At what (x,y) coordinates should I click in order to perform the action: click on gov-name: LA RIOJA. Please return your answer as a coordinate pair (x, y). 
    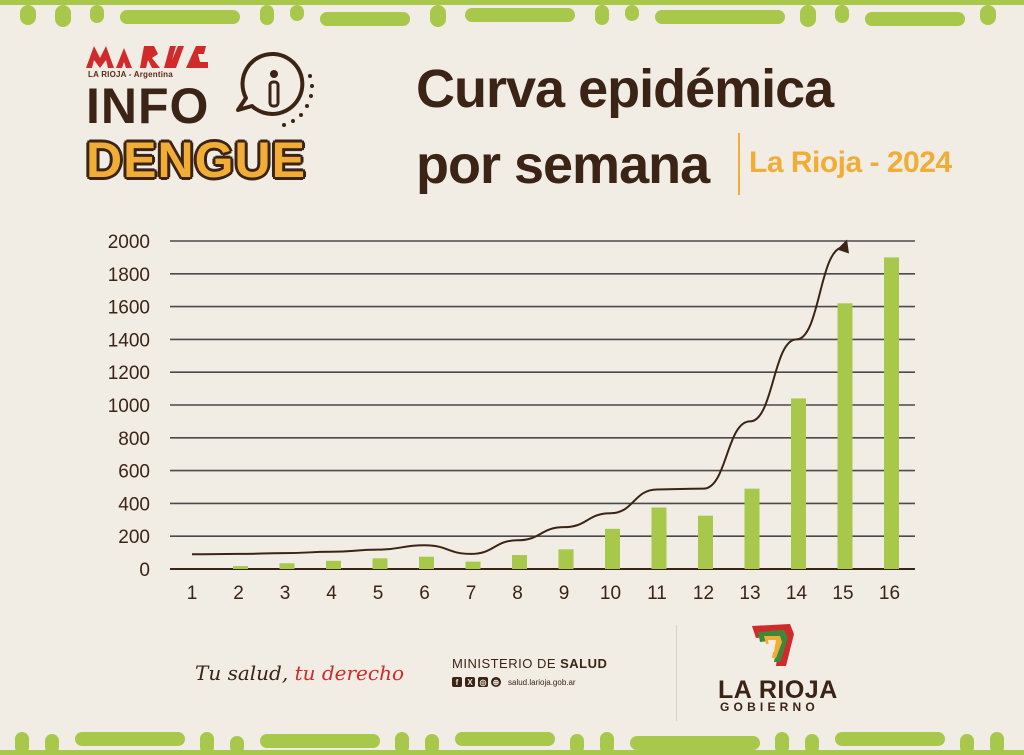
    Looking at the image, I should click on (778, 690).